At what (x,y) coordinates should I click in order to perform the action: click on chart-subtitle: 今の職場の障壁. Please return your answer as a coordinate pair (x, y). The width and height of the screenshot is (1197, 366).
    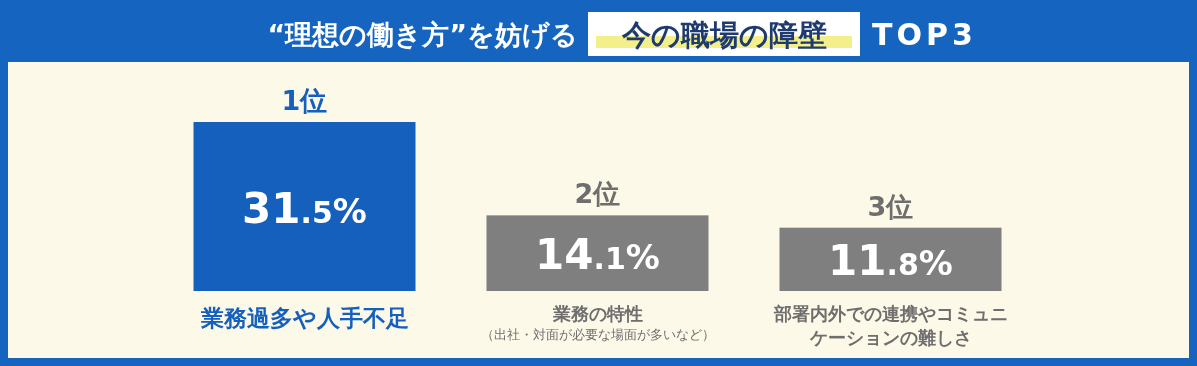
    Looking at the image, I should click on (723, 35).